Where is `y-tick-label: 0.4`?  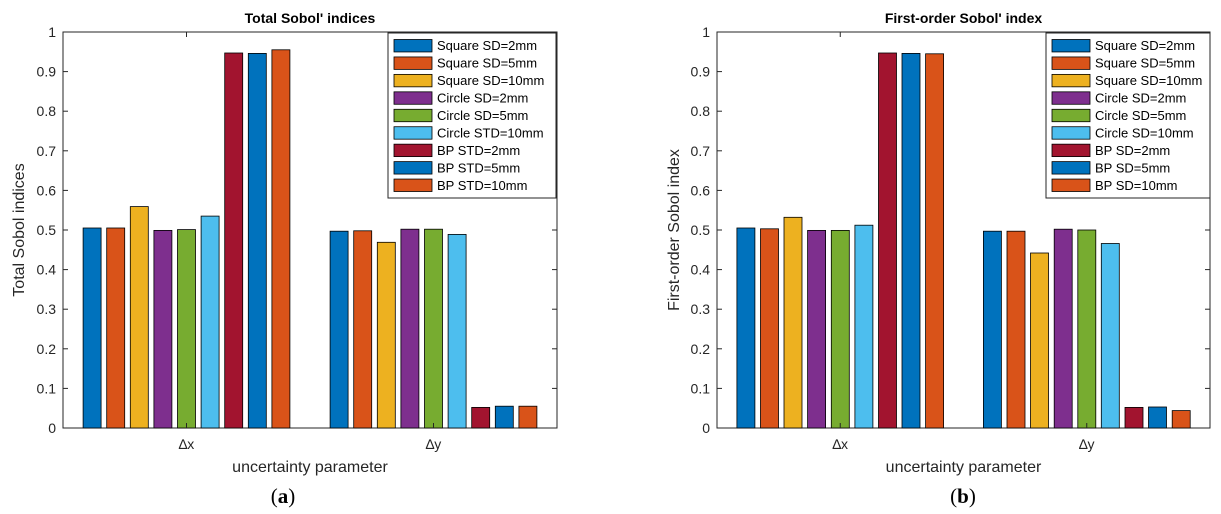 y-tick-label: 0.4 is located at coordinates (701, 270).